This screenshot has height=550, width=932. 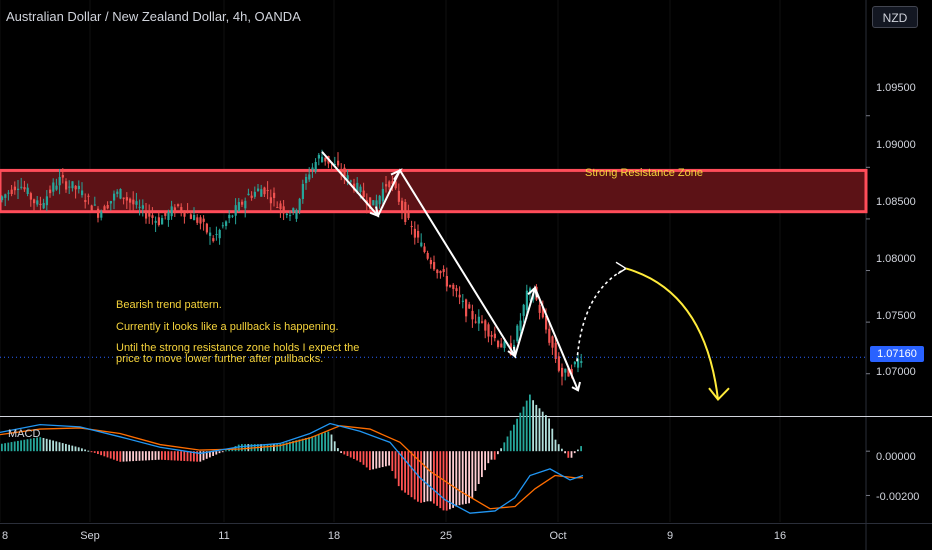 What do you see at coordinates (644, 173) in the screenshot?
I see `zone-label: Strong Resistance Zone` at bounding box center [644, 173].